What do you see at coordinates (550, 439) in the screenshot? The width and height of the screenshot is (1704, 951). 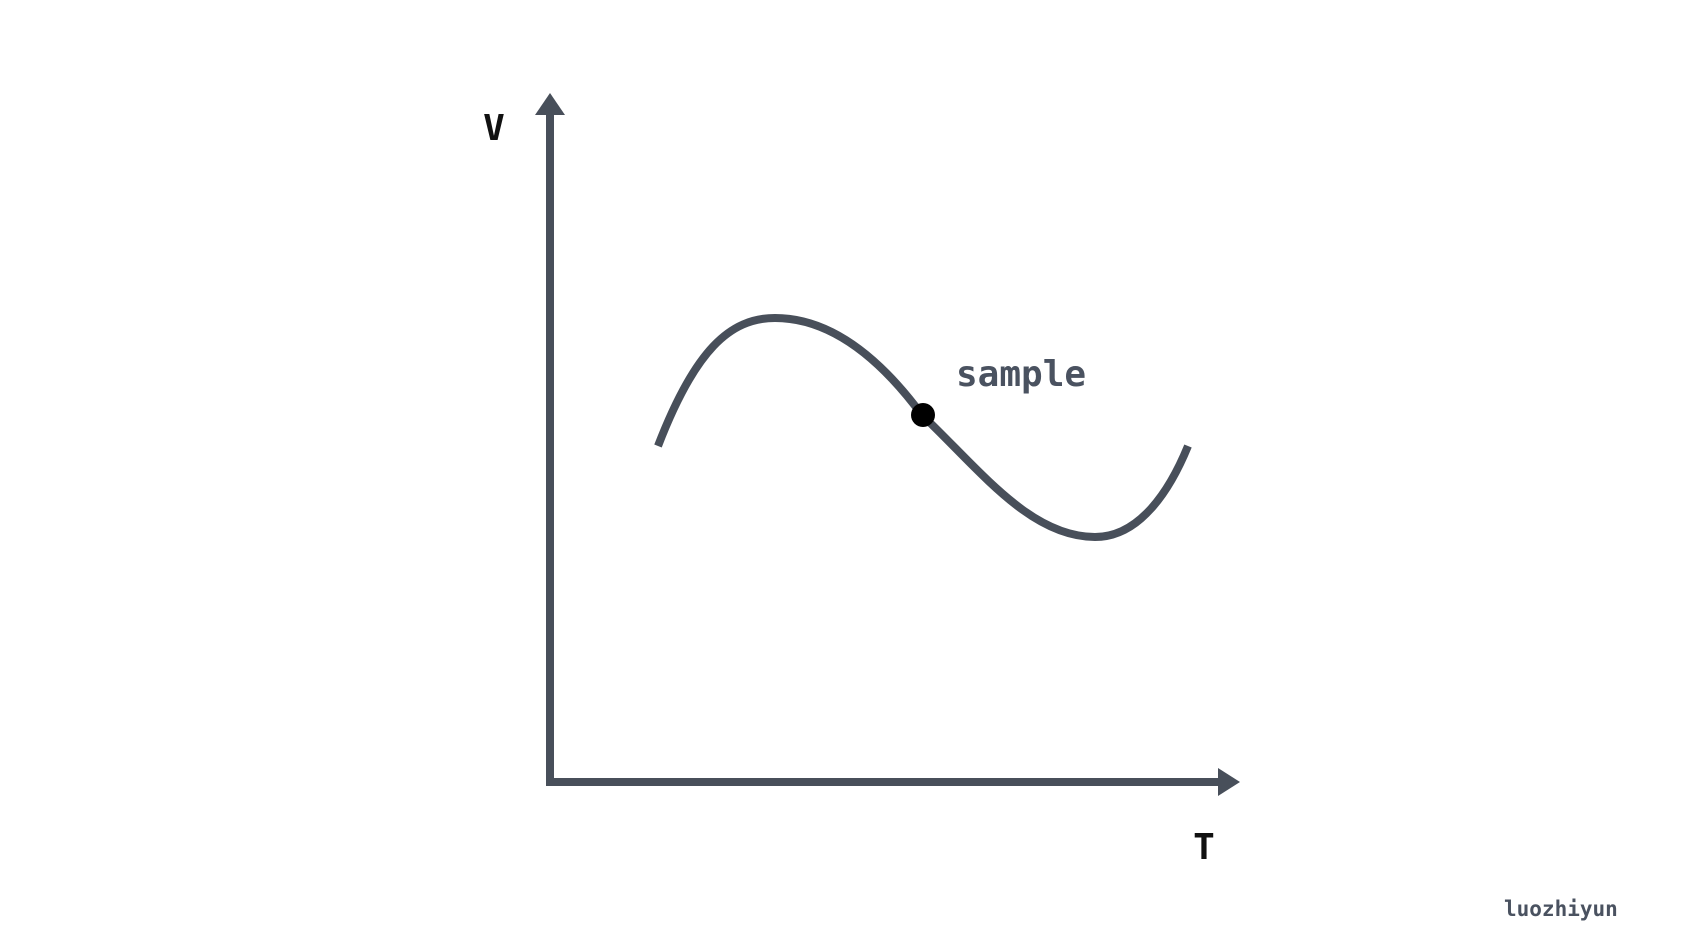 I see `y-axis` at bounding box center [550, 439].